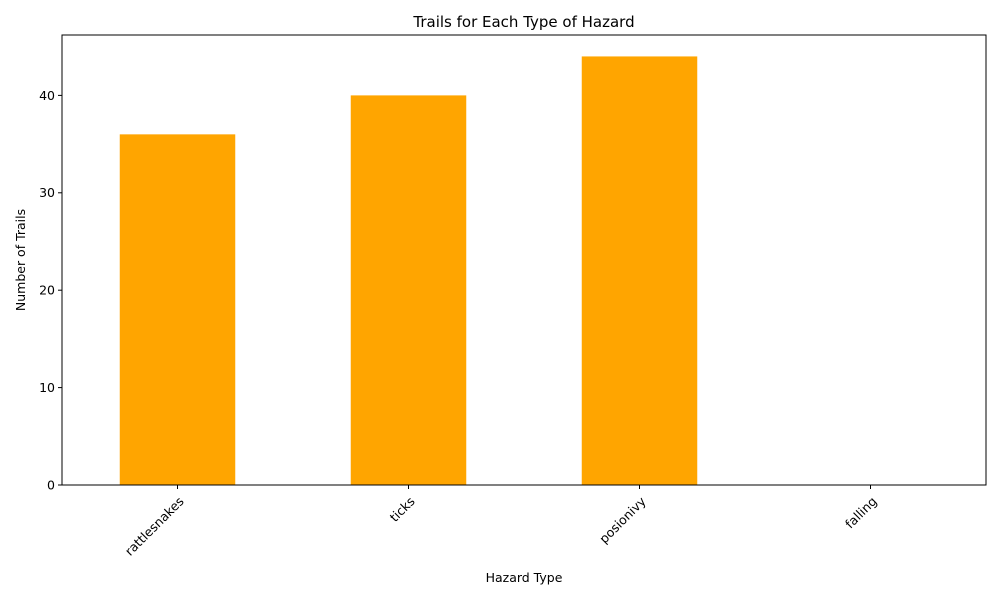 The image size is (1000, 600). I want to click on bar-ticks, so click(408, 290).